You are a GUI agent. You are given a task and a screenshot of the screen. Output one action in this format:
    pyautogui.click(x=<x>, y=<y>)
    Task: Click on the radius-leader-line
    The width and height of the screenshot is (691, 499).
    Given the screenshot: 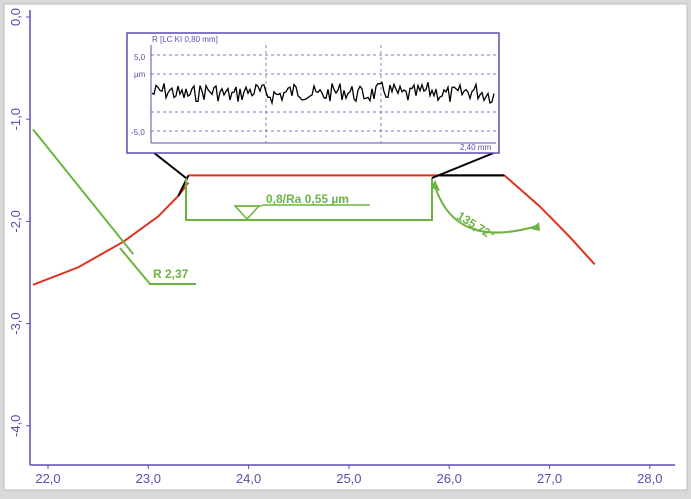 What is the action you would take?
    pyautogui.click(x=157, y=266)
    